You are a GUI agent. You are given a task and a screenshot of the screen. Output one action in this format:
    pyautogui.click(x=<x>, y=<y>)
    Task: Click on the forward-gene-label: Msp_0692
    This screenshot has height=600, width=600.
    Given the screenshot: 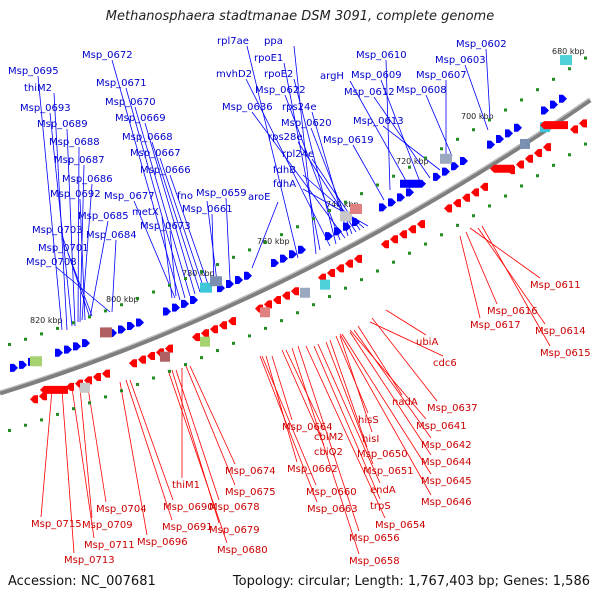 What is the action you would take?
    pyautogui.click(x=75, y=194)
    